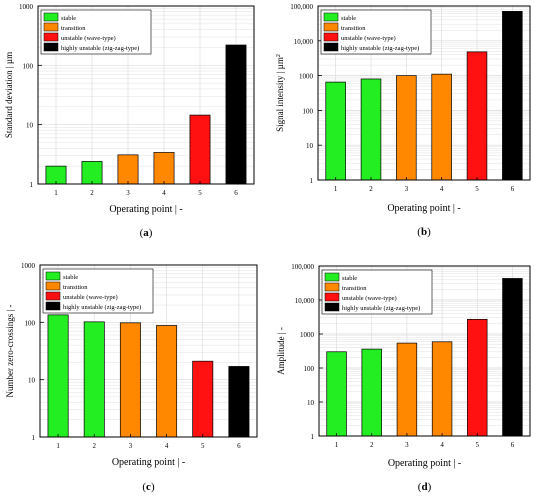 Image resolution: width=550 pixels, height=499 pixels. Describe the element at coordinates (281, 351) in the screenshot. I see `y-axis-label: Amplitude | -` at that location.